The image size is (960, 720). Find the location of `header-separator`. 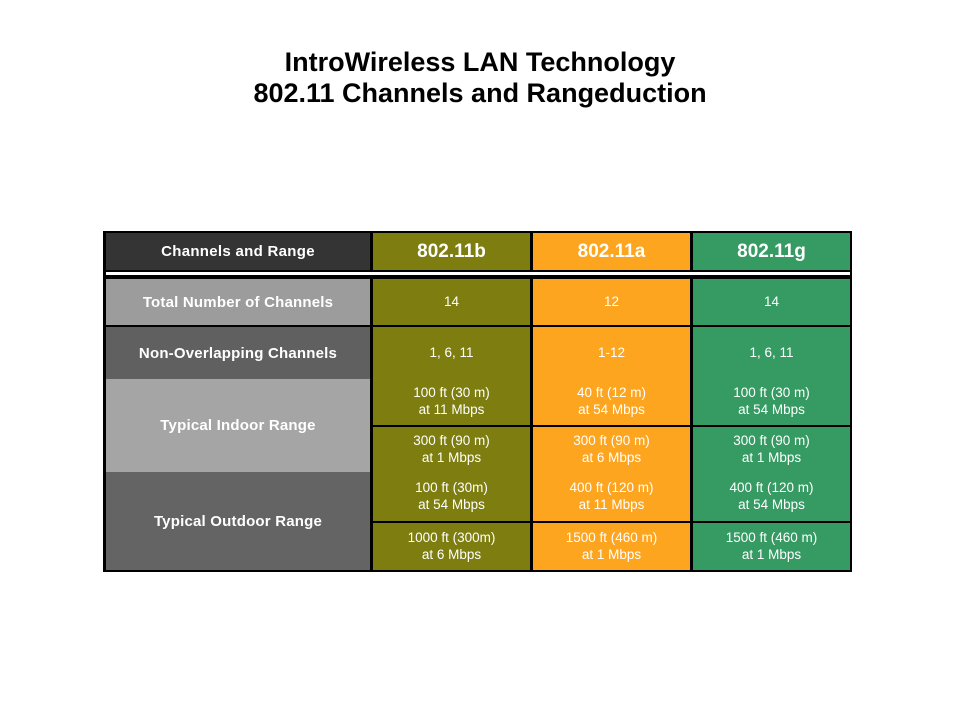

header-separator is located at coordinates (478, 275).